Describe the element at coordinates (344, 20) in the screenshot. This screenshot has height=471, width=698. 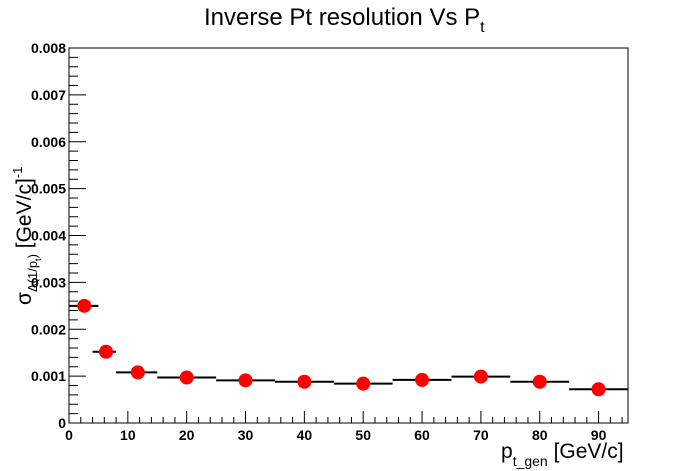
I see `chart-title: Inverse Pt resolution Vs Pt` at that location.